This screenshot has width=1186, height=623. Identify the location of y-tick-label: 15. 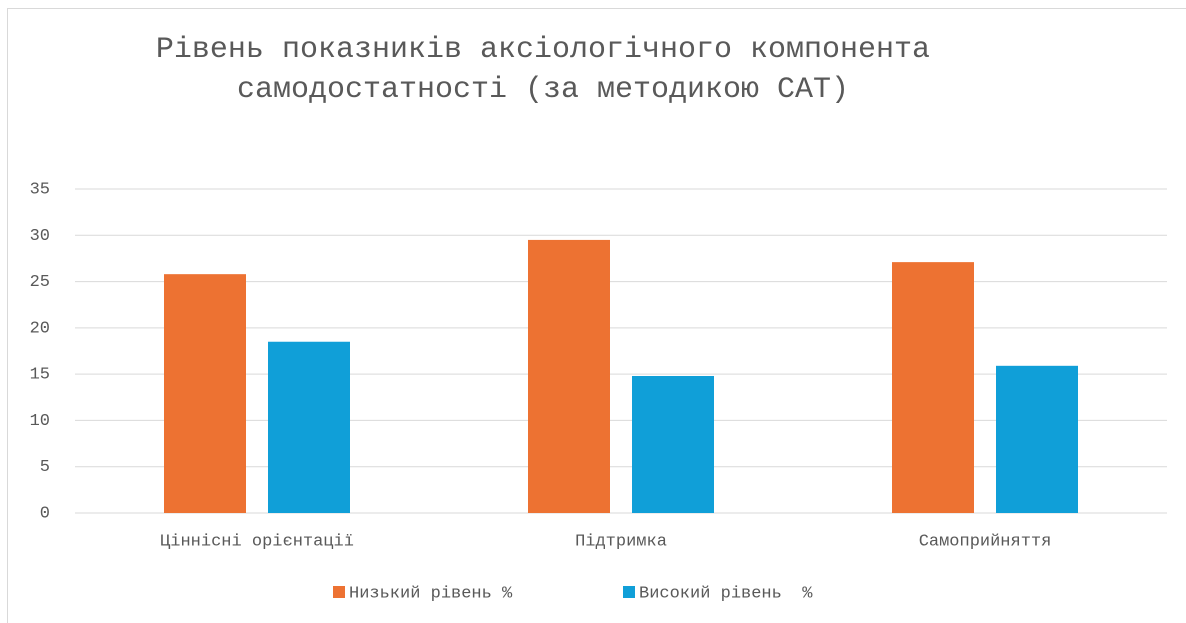
(40, 375).